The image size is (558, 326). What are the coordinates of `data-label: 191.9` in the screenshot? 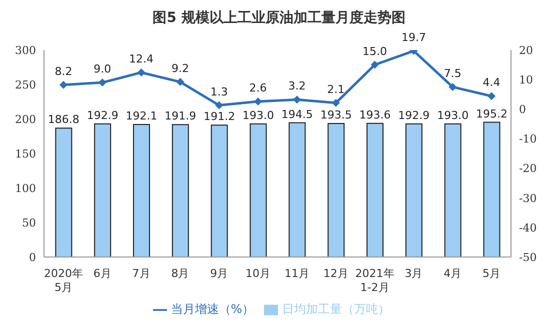 It's located at (180, 116).